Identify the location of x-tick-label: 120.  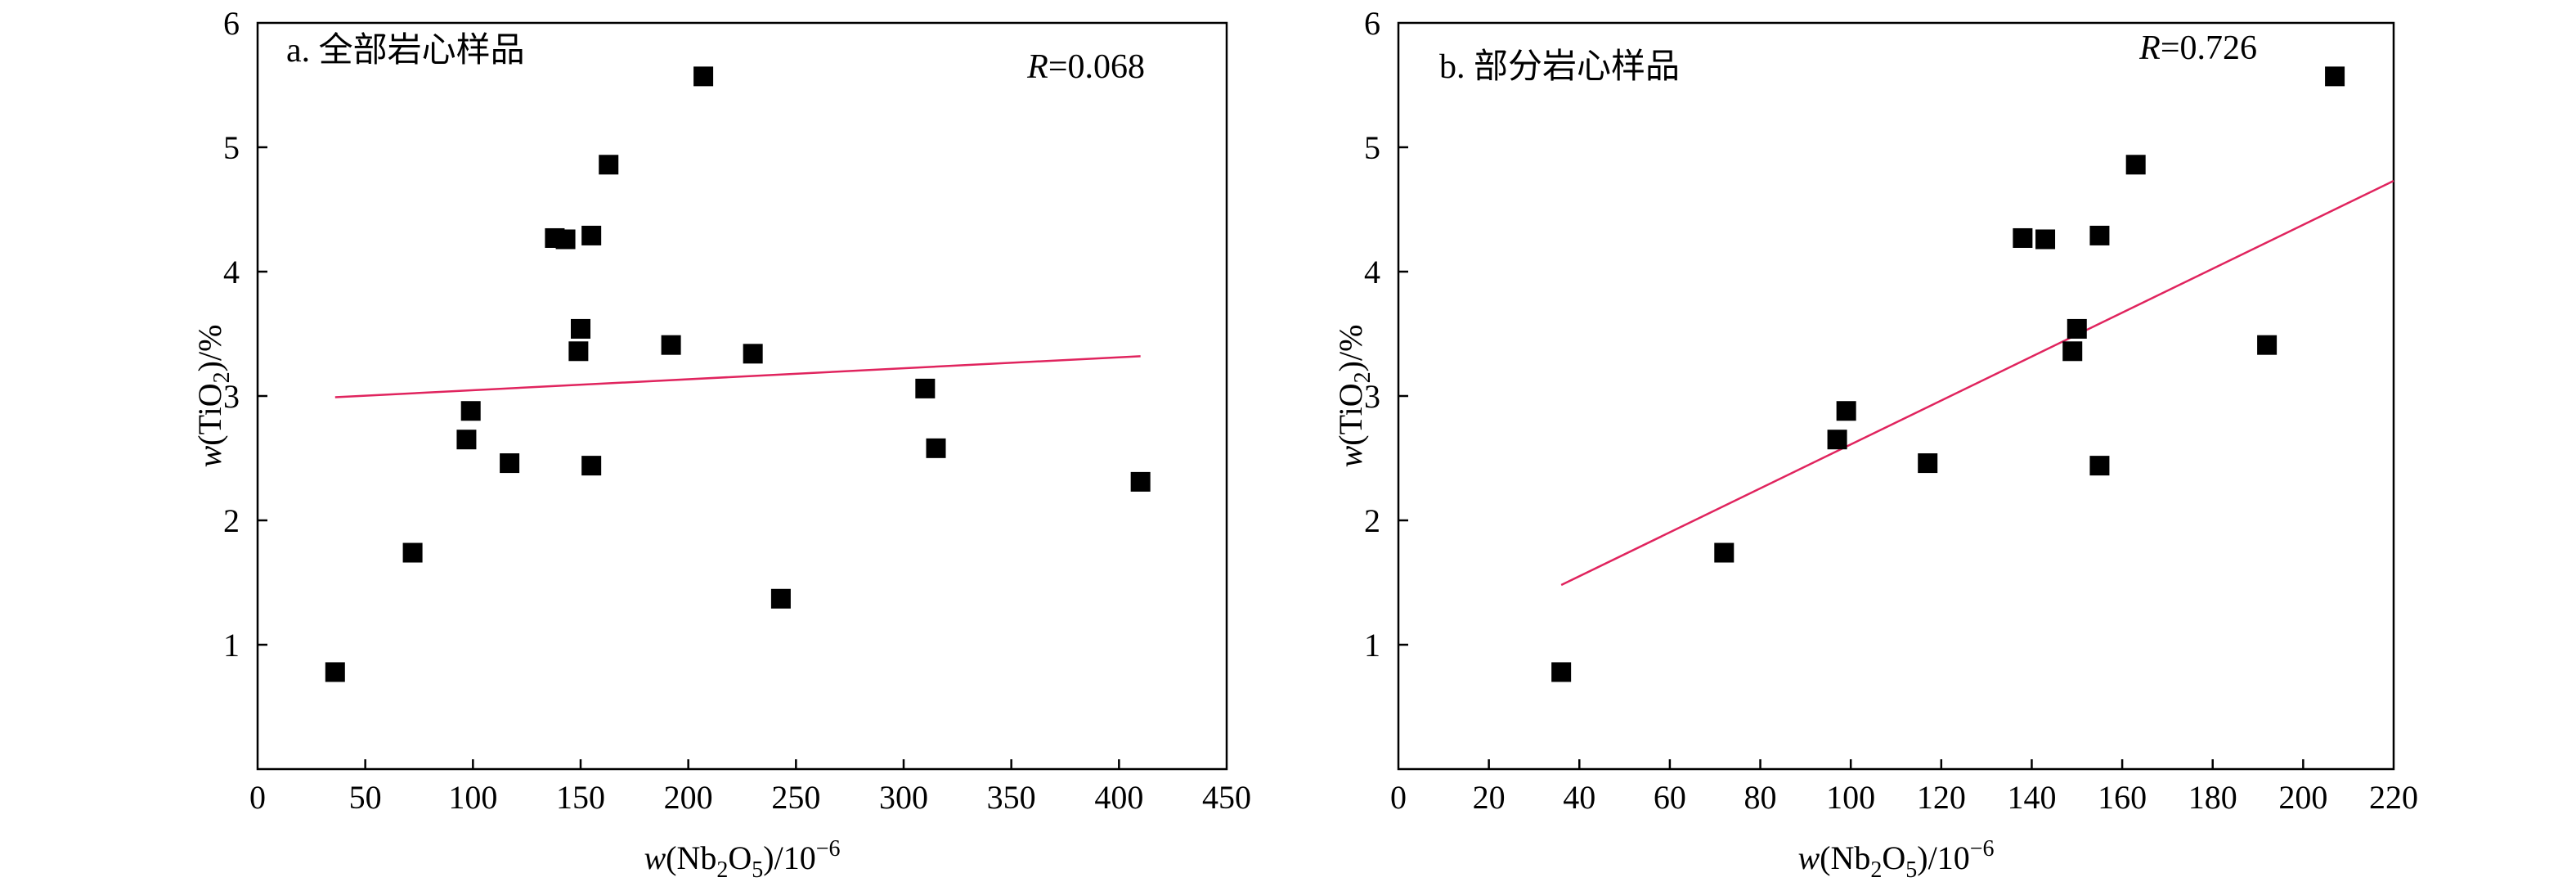
(1942, 798).